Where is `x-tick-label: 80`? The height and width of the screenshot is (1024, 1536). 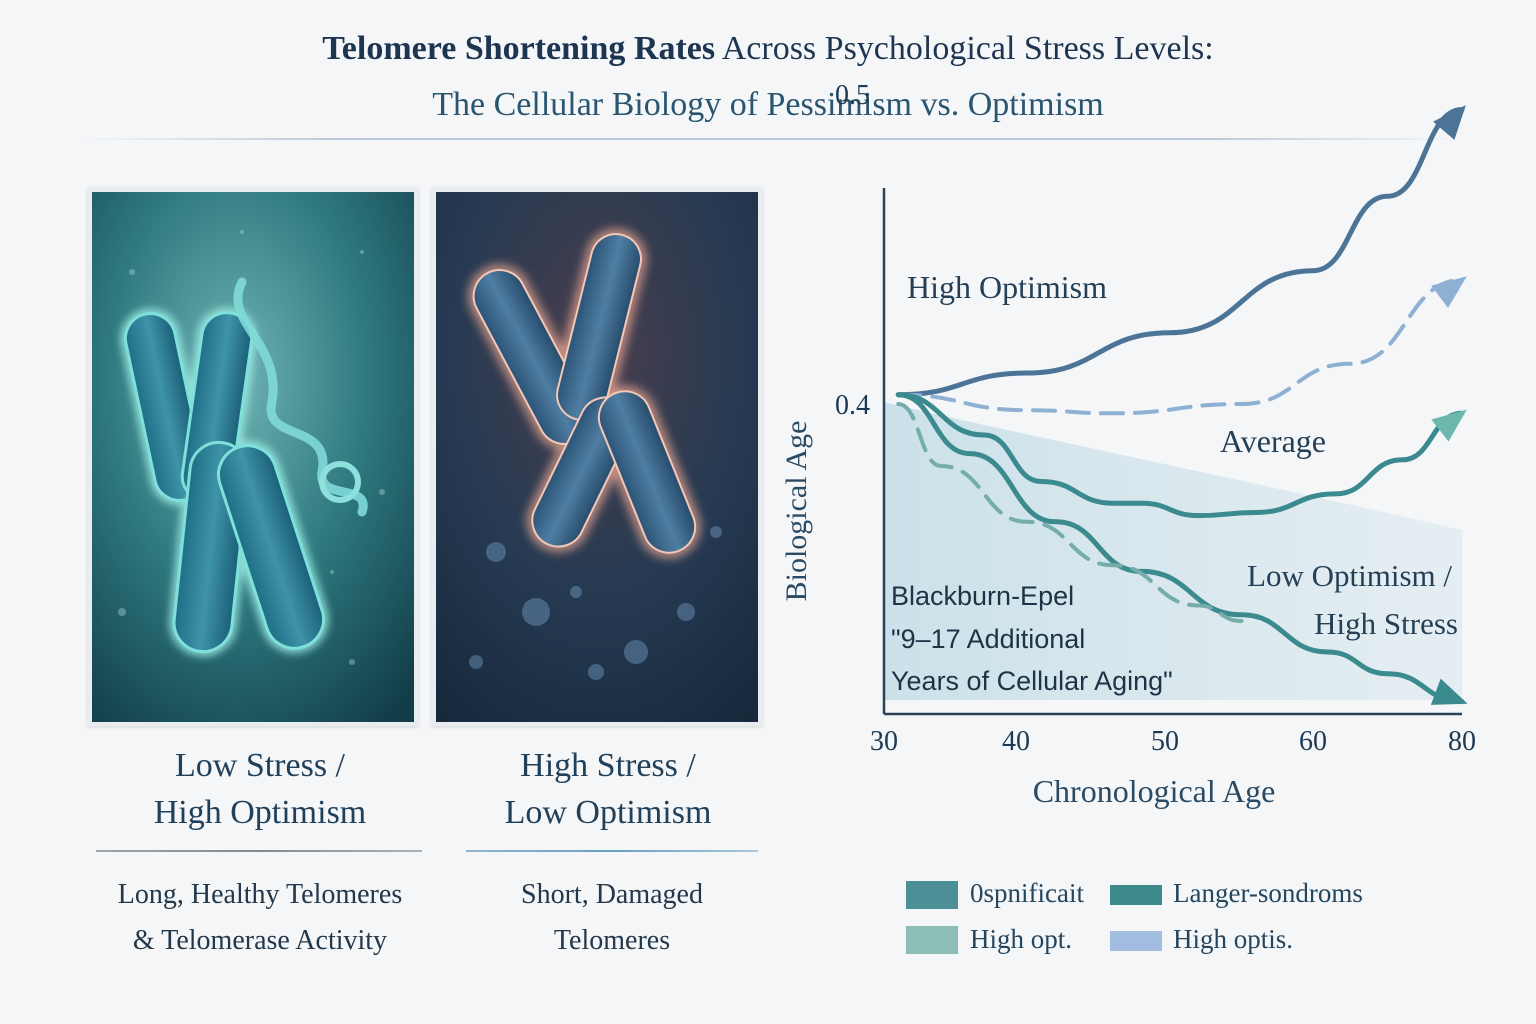 x-tick-label: 80 is located at coordinates (1462, 741).